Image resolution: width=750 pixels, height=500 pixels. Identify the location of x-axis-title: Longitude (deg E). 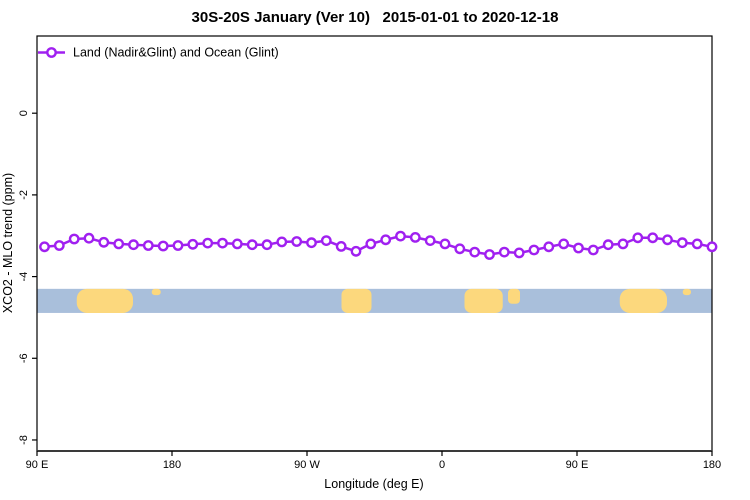
(373, 484).